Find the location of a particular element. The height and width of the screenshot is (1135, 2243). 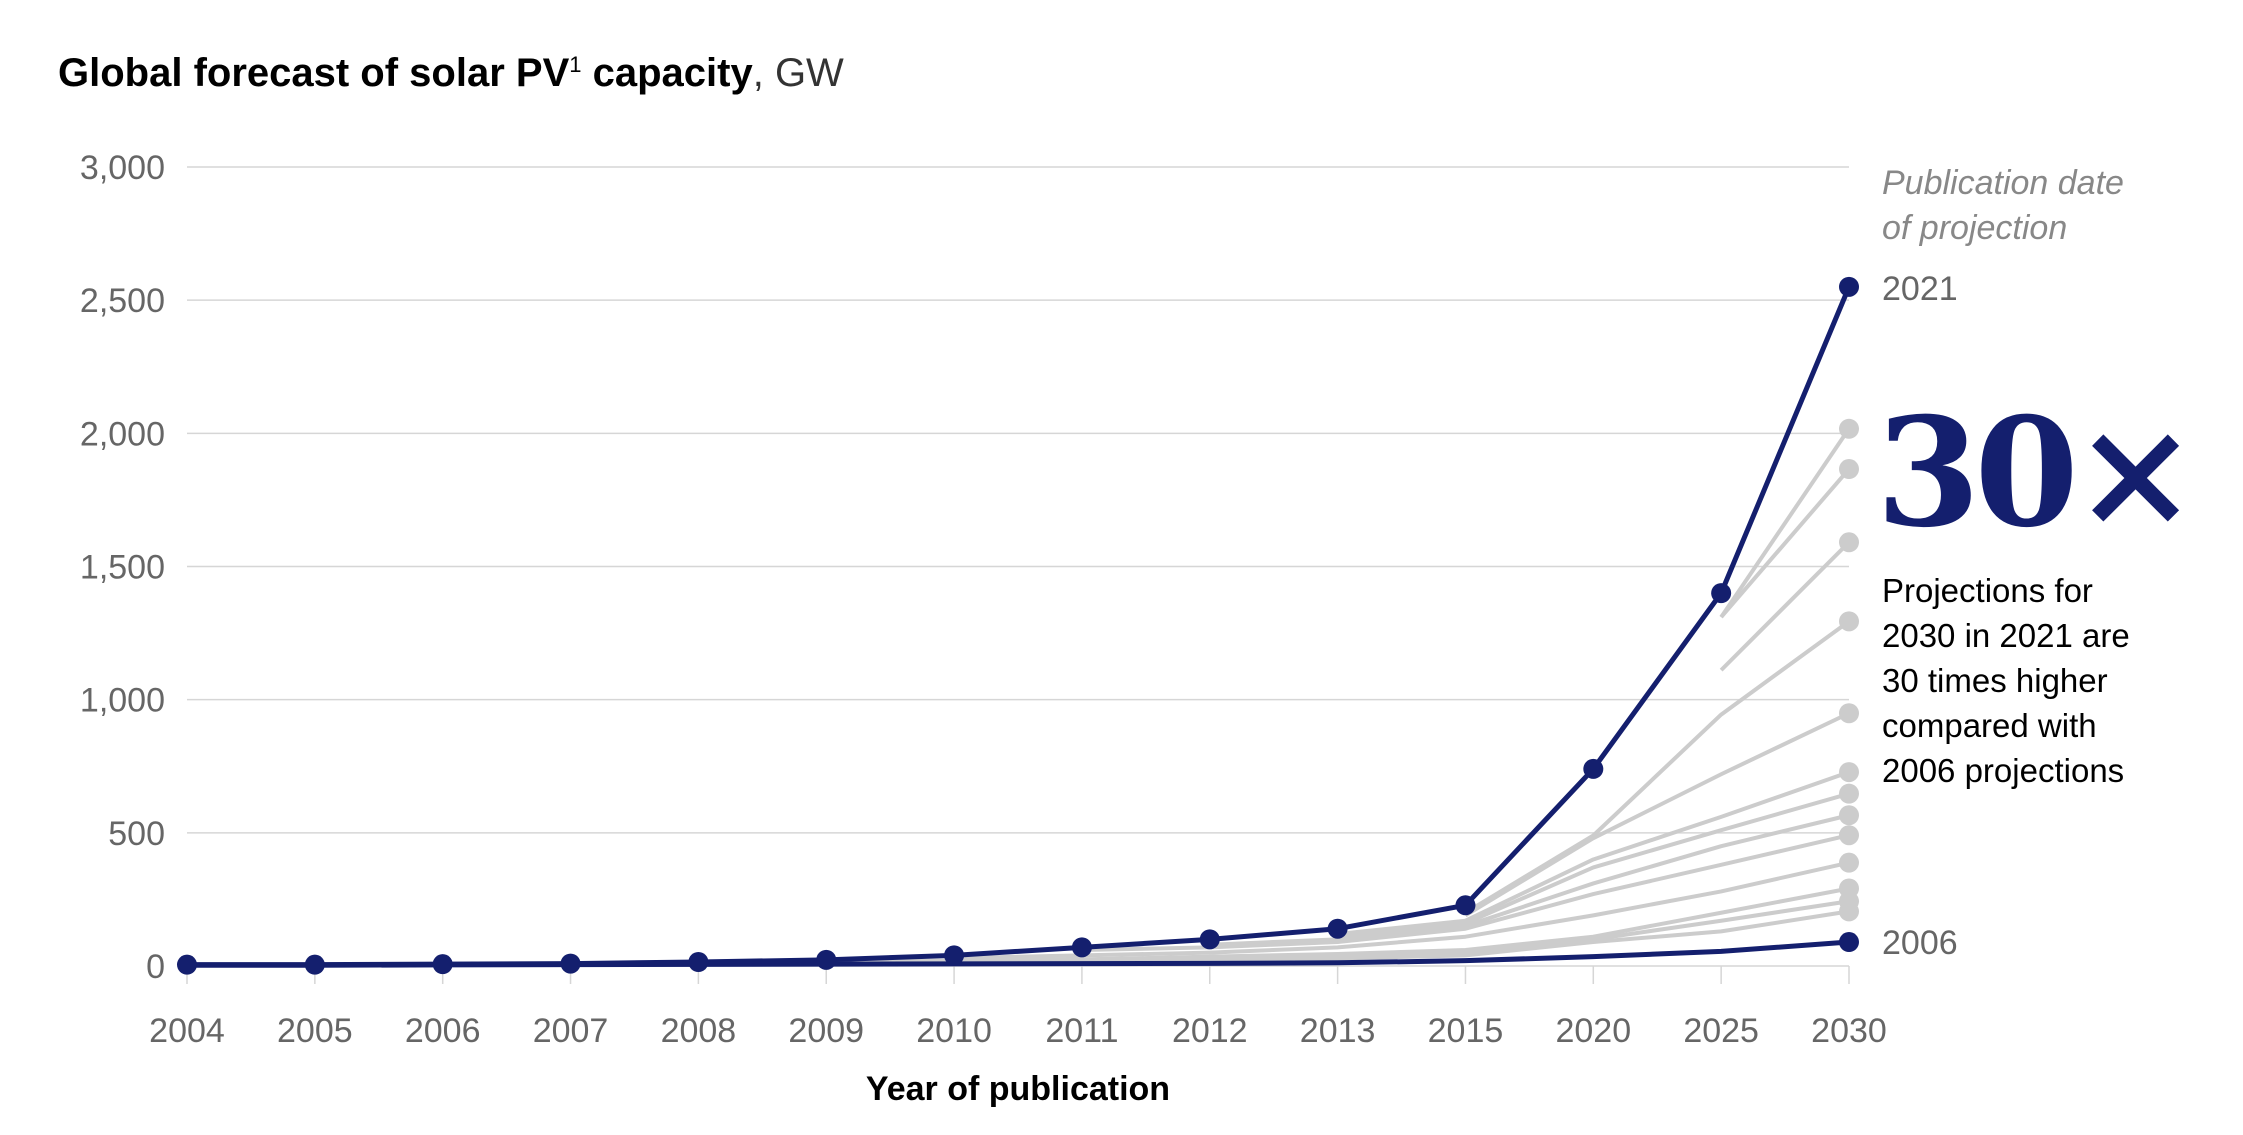

x-tick-label: 2007 is located at coordinates (571, 1031).